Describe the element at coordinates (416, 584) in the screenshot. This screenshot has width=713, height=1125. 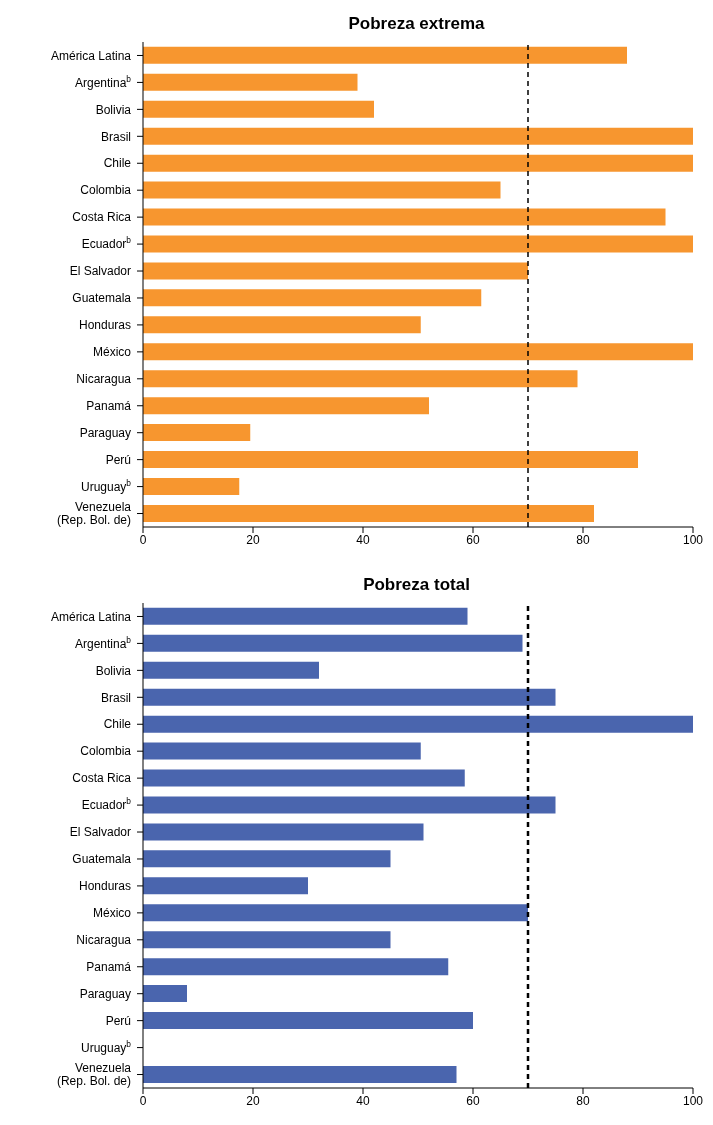
I see `chart-title: Pobreza total` at that location.